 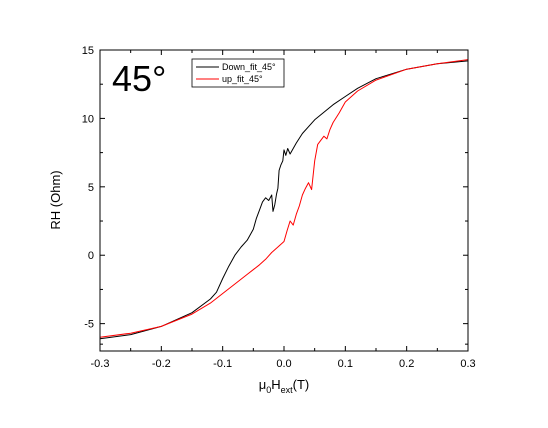 What do you see at coordinates (249, 67) in the screenshot?
I see `legend-label-down: Down_fit_45°` at bounding box center [249, 67].